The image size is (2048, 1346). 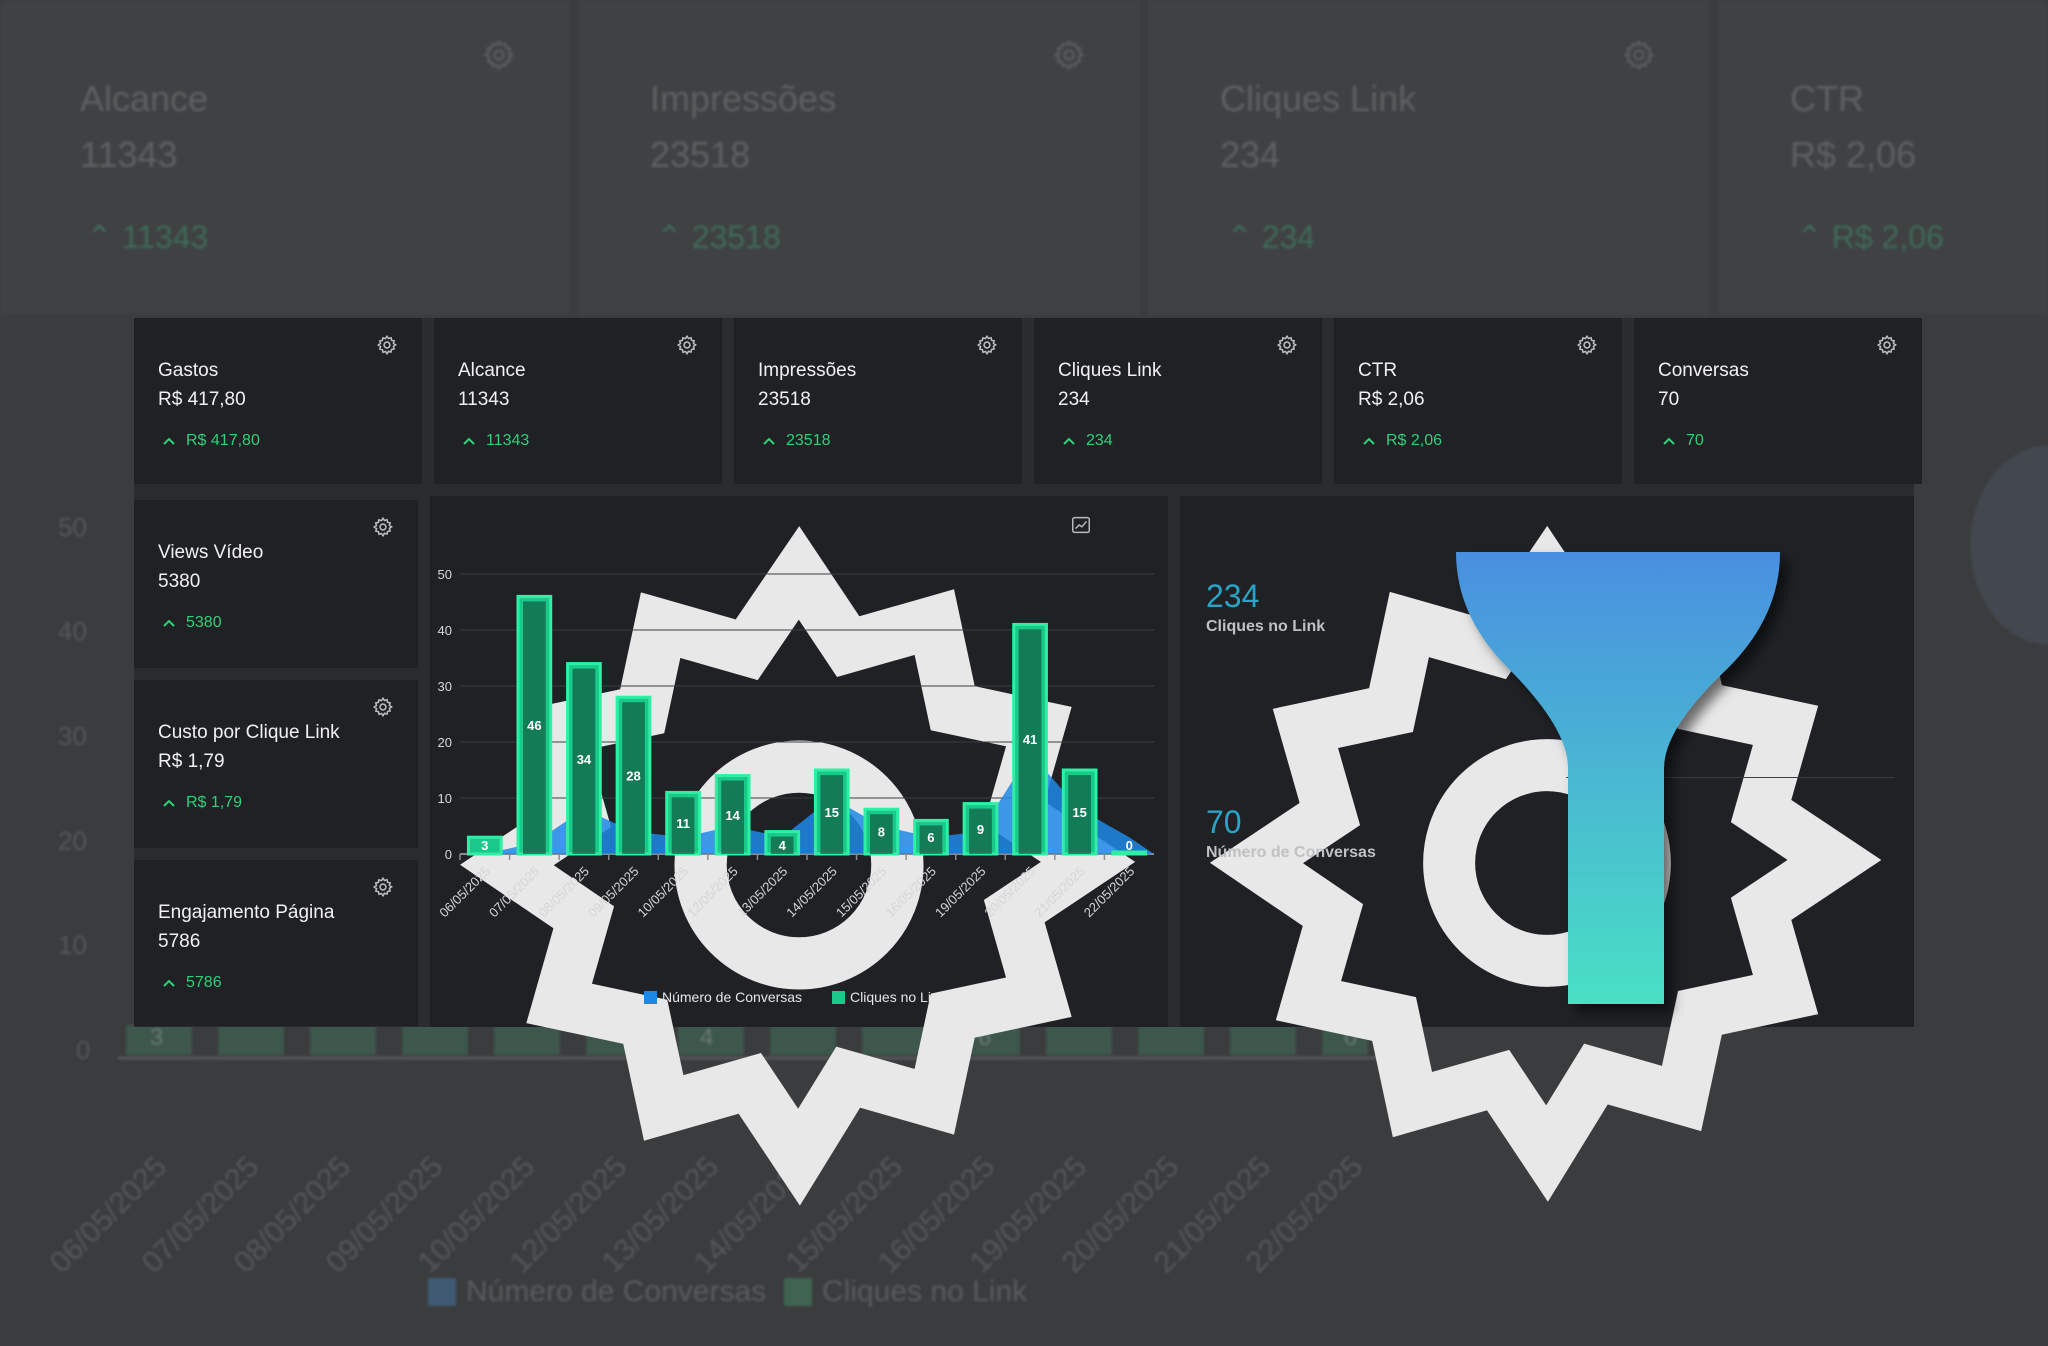 I want to click on bar-value-label: 14, so click(x=732, y=815).